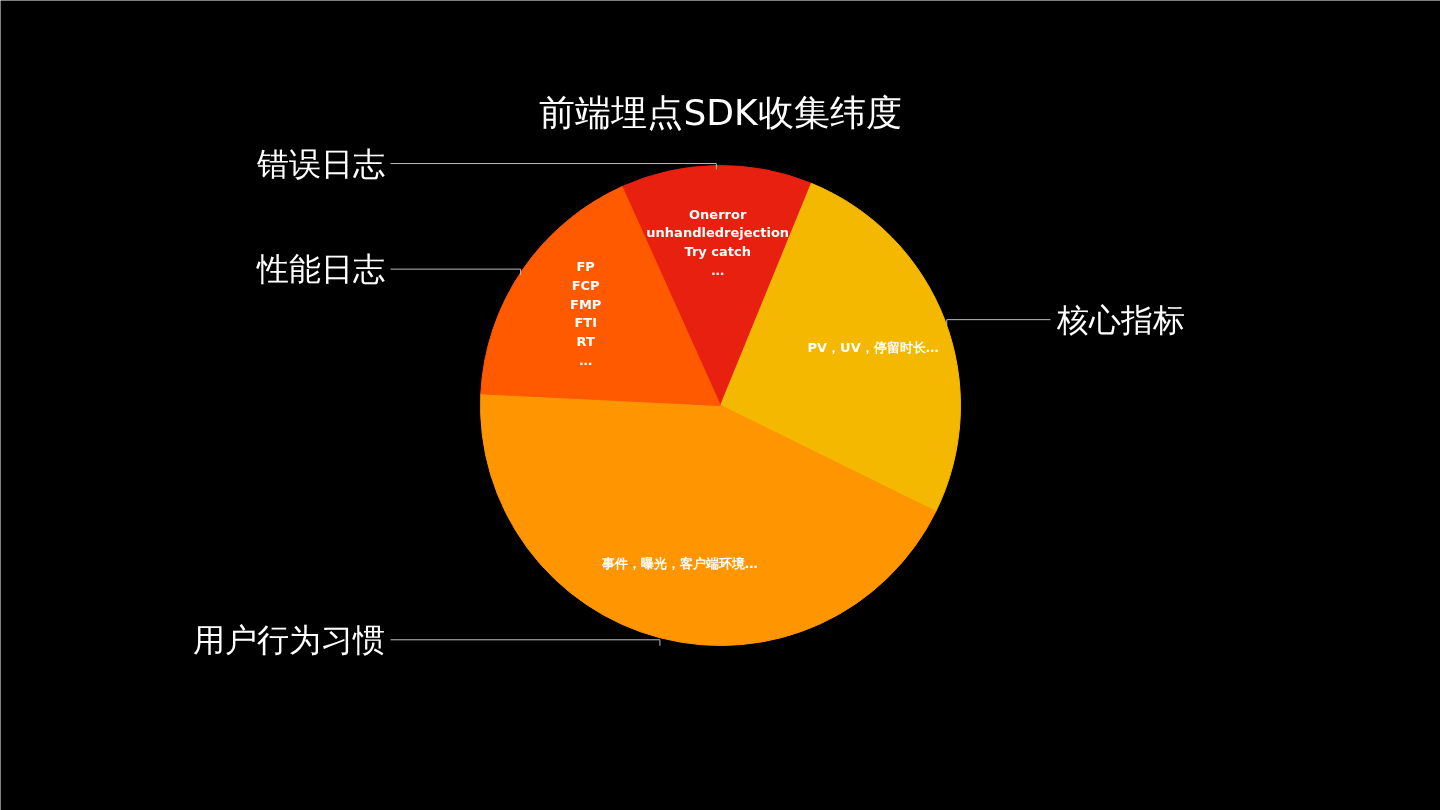  I want to click on chart-title: 前端埋点SDK收集纬度, so click(720, 112).